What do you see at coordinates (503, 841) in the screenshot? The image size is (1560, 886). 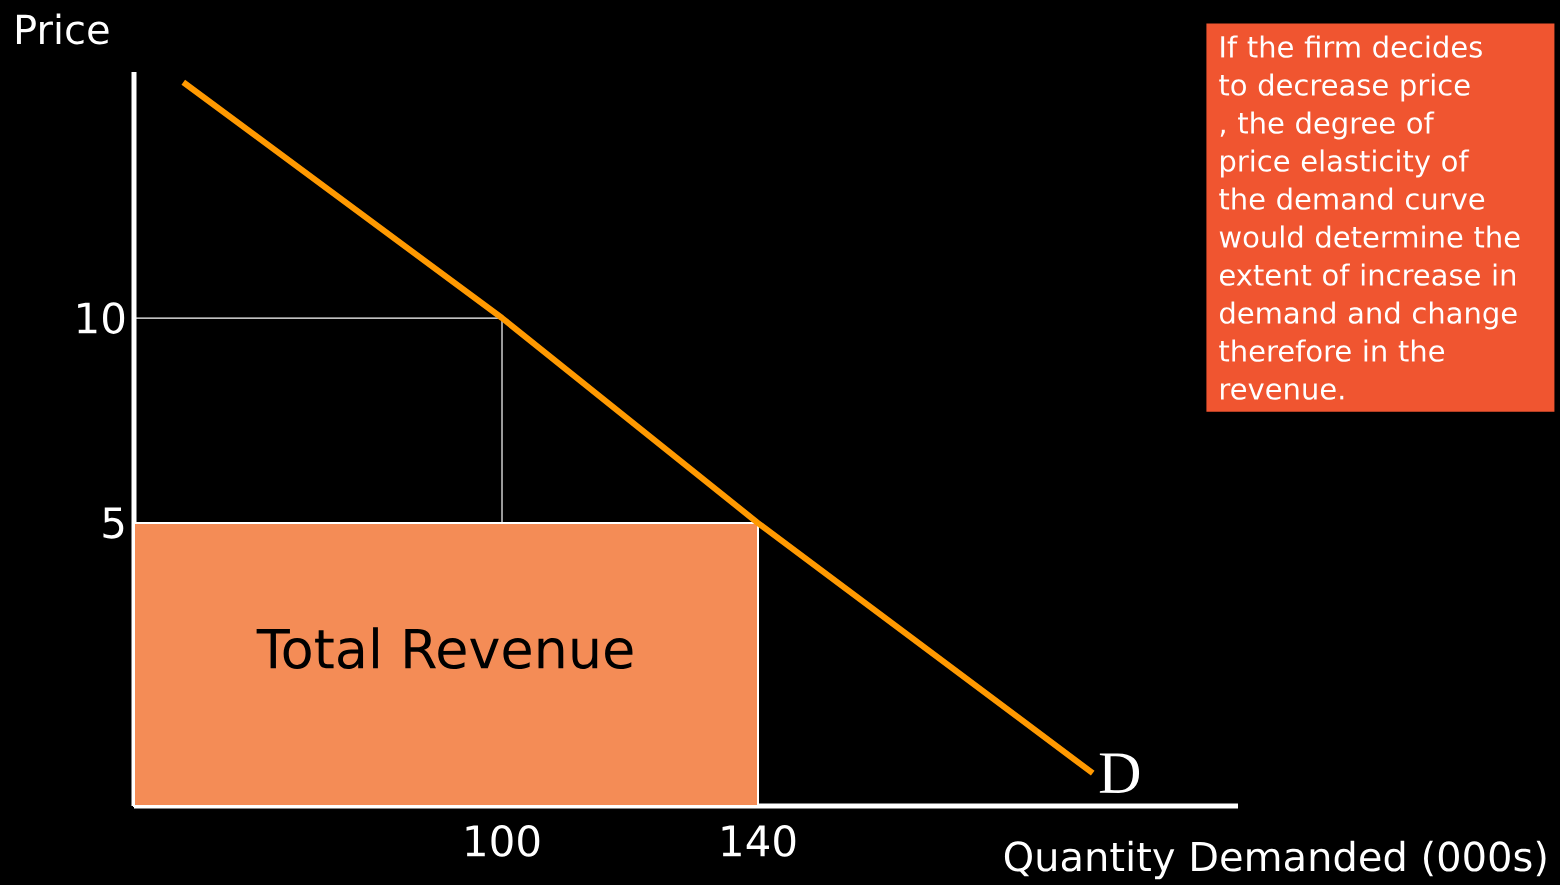 I see `x-tick-label: 100` at bounding box center [503, 841].